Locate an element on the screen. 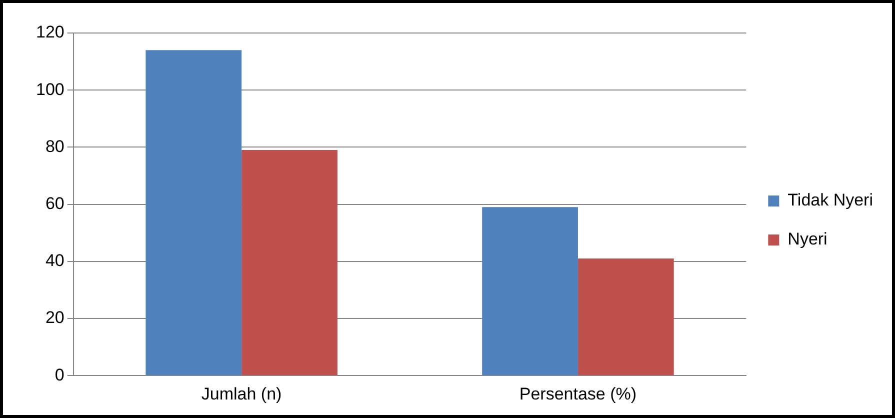 The image size is (895, 418). legend-label: Nyeri is located at coordinates (808, 239).